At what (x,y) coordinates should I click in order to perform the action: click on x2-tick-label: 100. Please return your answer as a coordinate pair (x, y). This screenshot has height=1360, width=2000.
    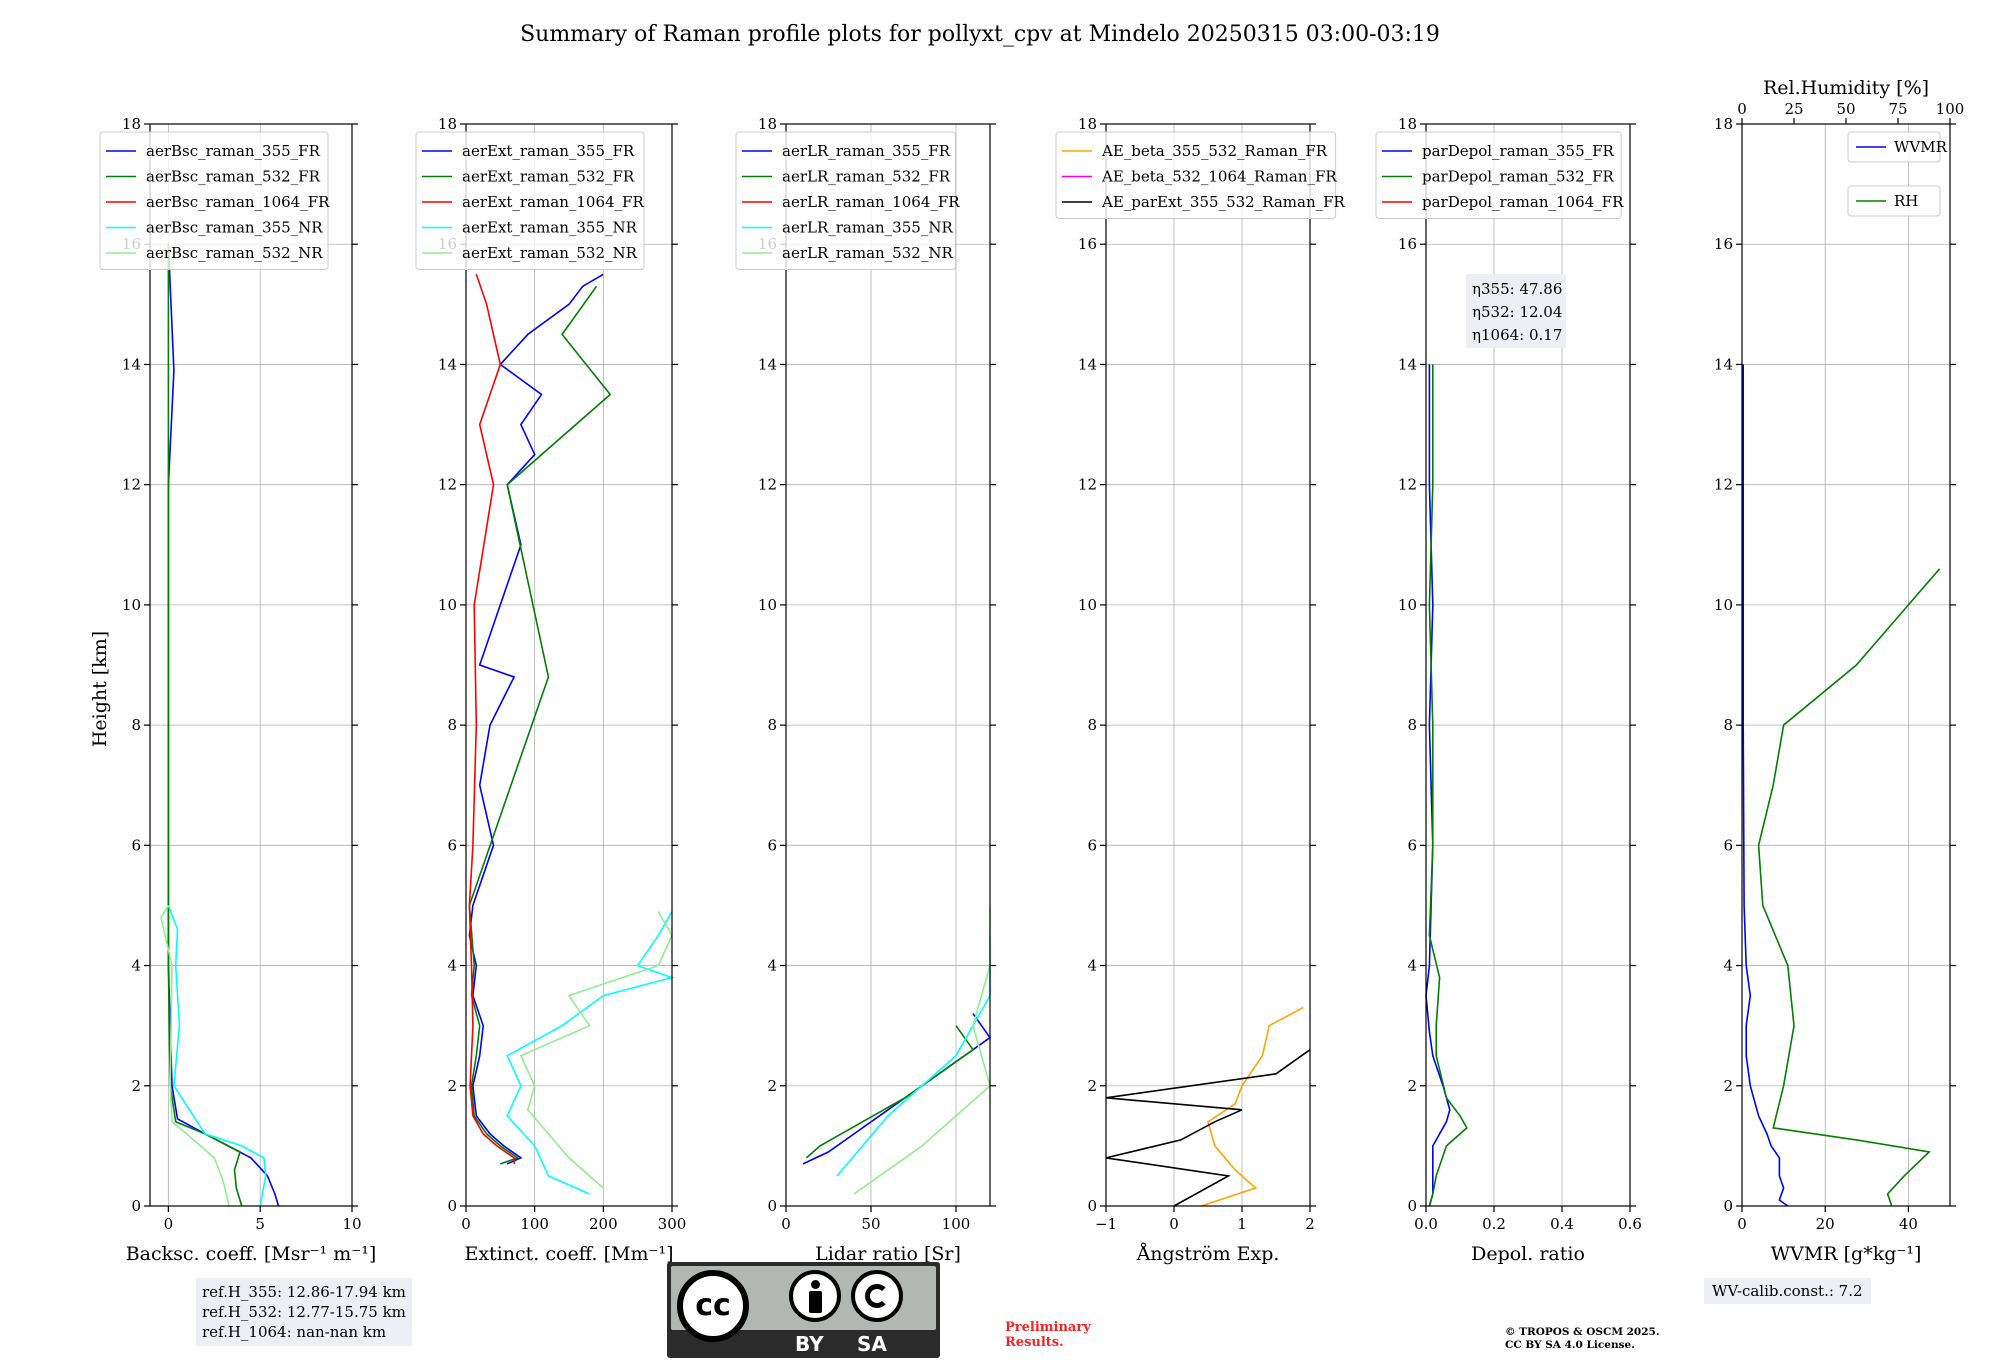
    Looking at the image, I should click on (1950, 109).